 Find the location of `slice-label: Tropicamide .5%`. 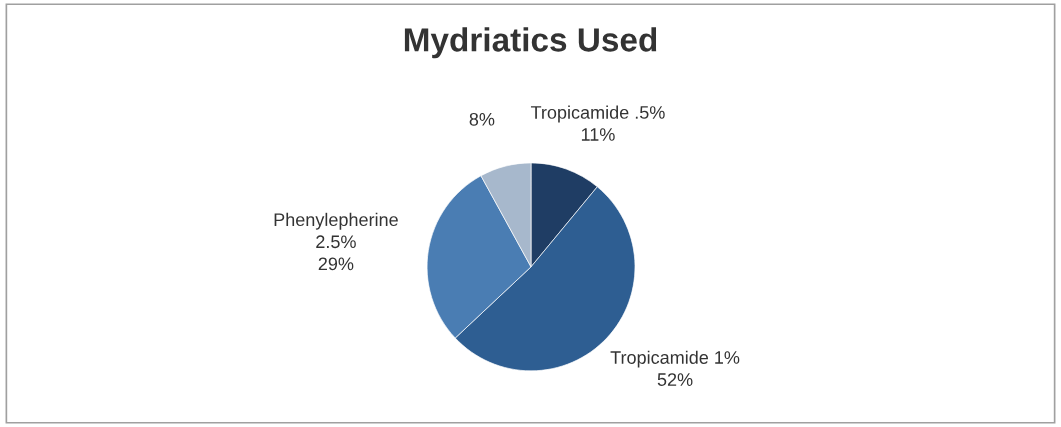

slice-label: Tropicamide .5% is located at coordinates (597, 114).